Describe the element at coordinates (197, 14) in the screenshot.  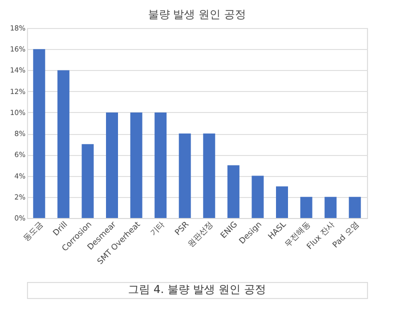
I see `chart-title: 불량 발생 원인 공정` at that location.